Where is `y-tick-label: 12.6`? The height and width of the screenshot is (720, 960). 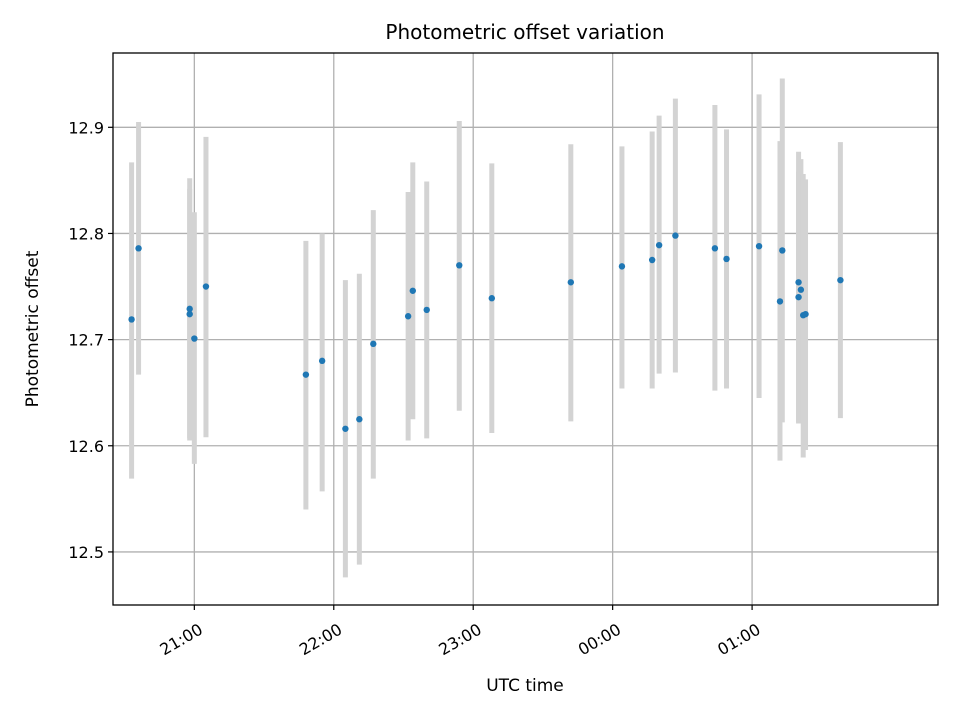
y-tick-label: 12.6 is located at coordinates (86, 446).